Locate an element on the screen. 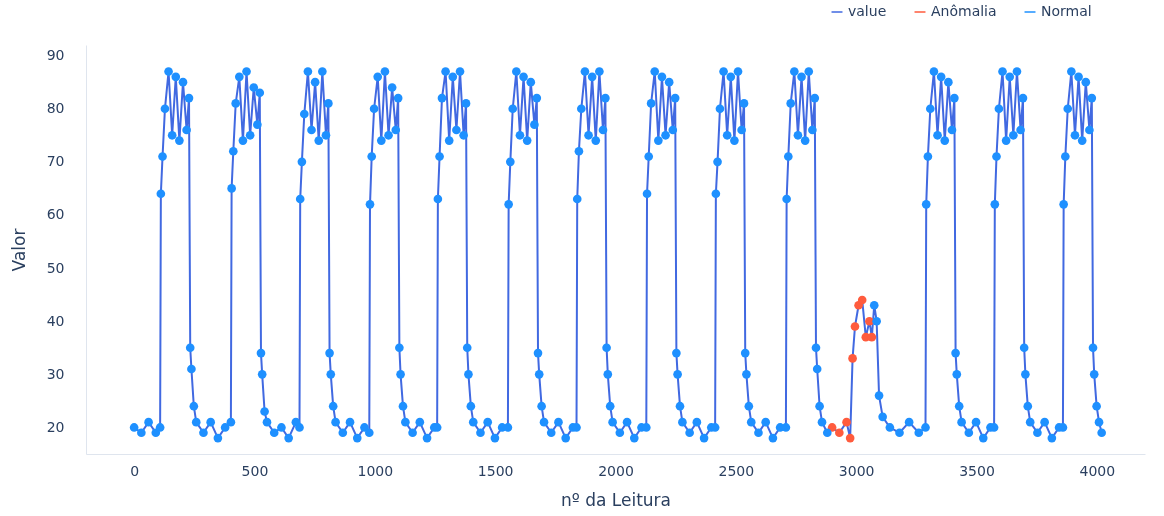  legend-label: Normal is located at coordinates (1066, 11).